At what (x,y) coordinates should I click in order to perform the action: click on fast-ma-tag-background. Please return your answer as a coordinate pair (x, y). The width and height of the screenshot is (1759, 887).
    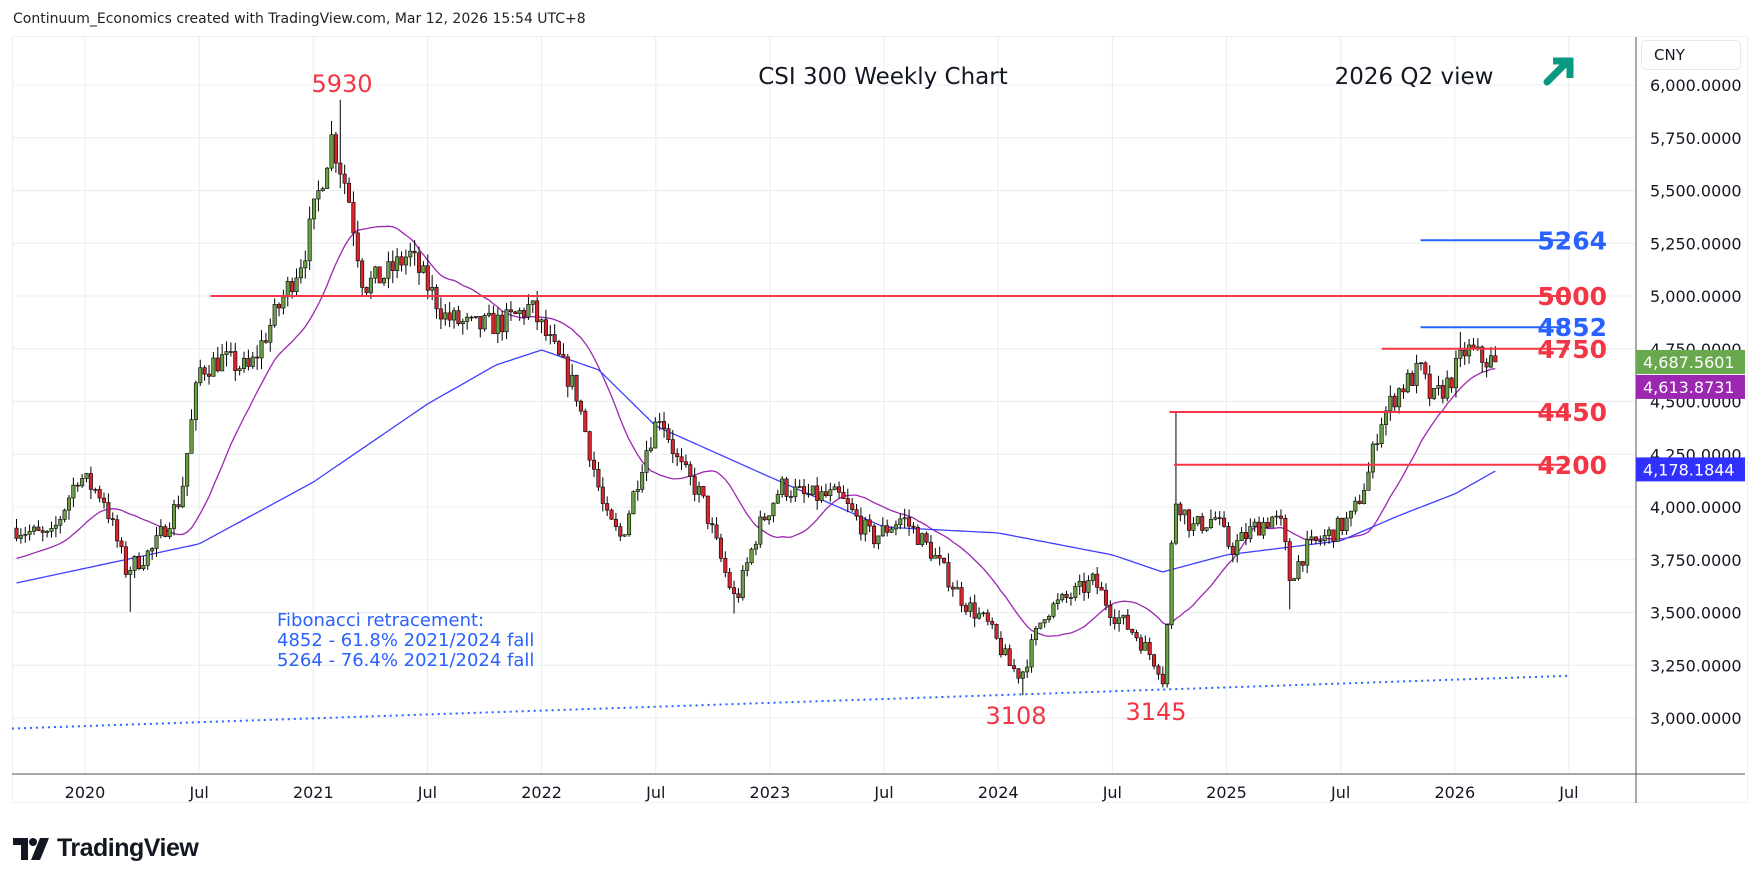
    Looking at the image, I should click on (1690, 386).